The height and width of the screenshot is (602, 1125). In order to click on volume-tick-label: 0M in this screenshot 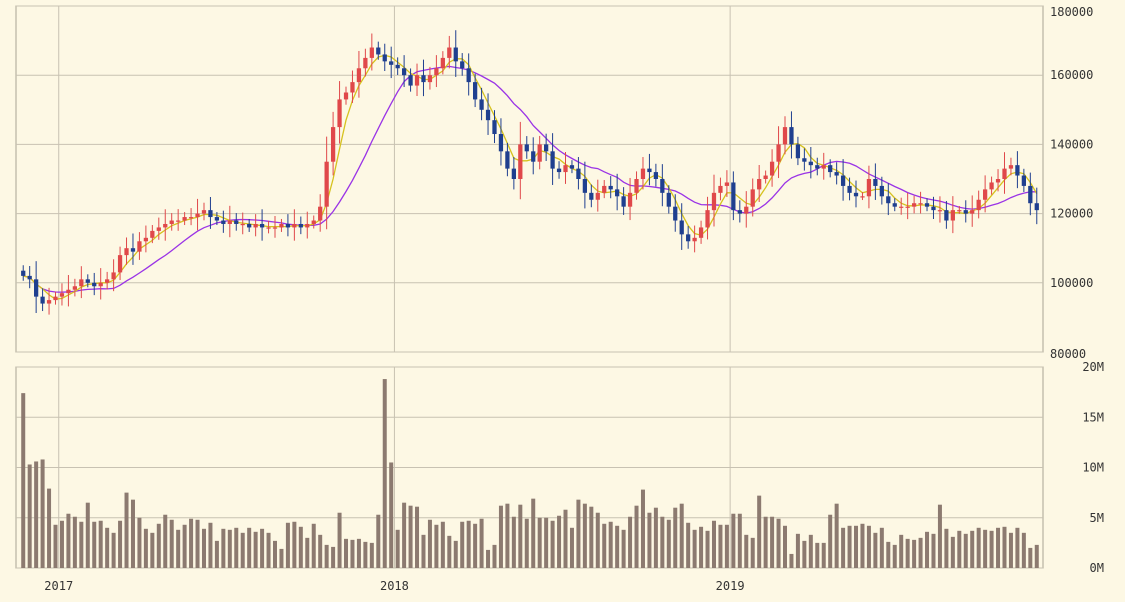, I will do `click(1097, 568)`.